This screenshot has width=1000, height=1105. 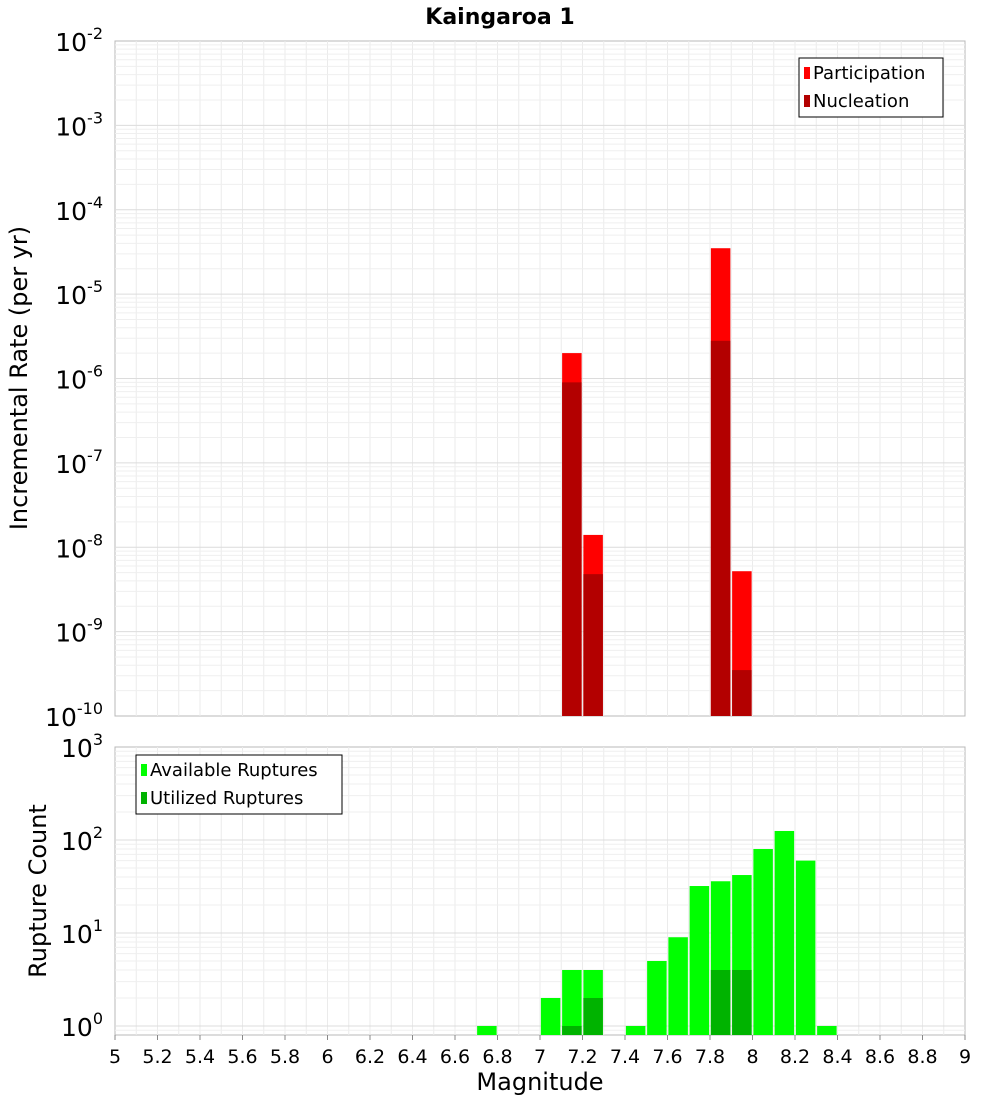 I want to click on y-tick-label: 10⁻⁷, so click(x=79, y=462).